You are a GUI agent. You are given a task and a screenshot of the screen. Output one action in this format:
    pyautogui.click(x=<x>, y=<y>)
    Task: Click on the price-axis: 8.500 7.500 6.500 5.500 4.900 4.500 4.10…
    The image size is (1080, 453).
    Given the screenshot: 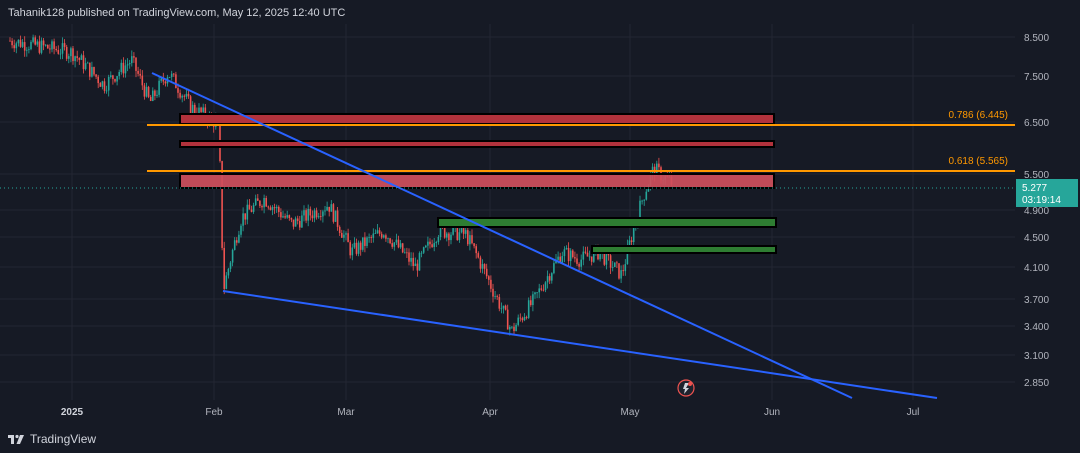 What is the action you would take?
    pyautogui.click(x=1047, y=212)
    